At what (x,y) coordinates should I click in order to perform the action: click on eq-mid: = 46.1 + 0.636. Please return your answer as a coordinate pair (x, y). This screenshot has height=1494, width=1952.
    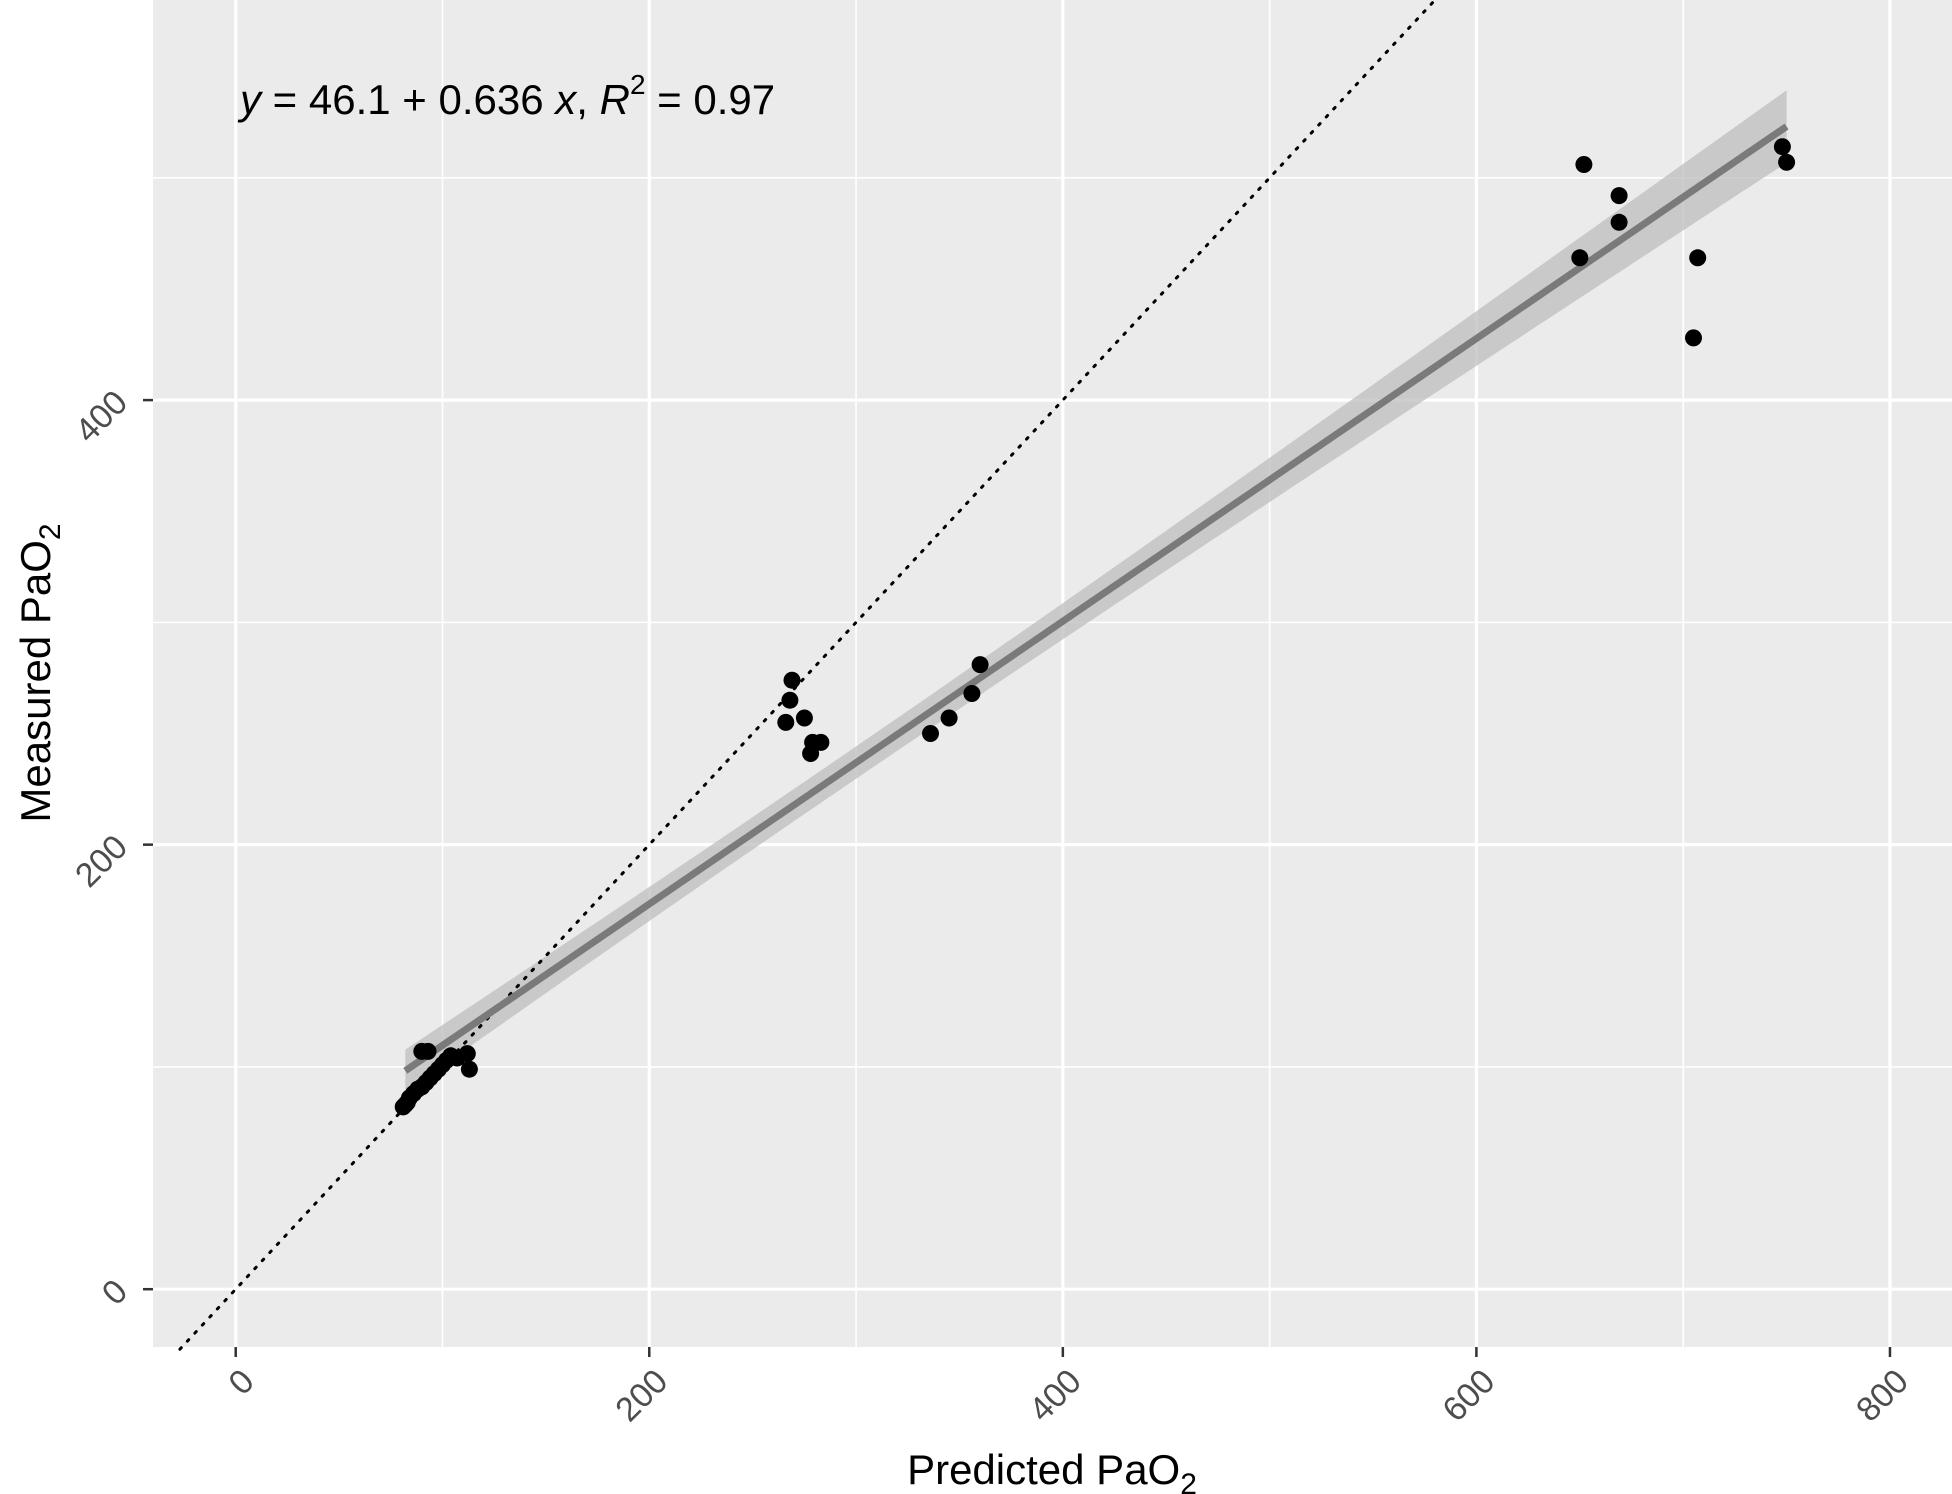
    Looking at the image, I should click on (408, 99).